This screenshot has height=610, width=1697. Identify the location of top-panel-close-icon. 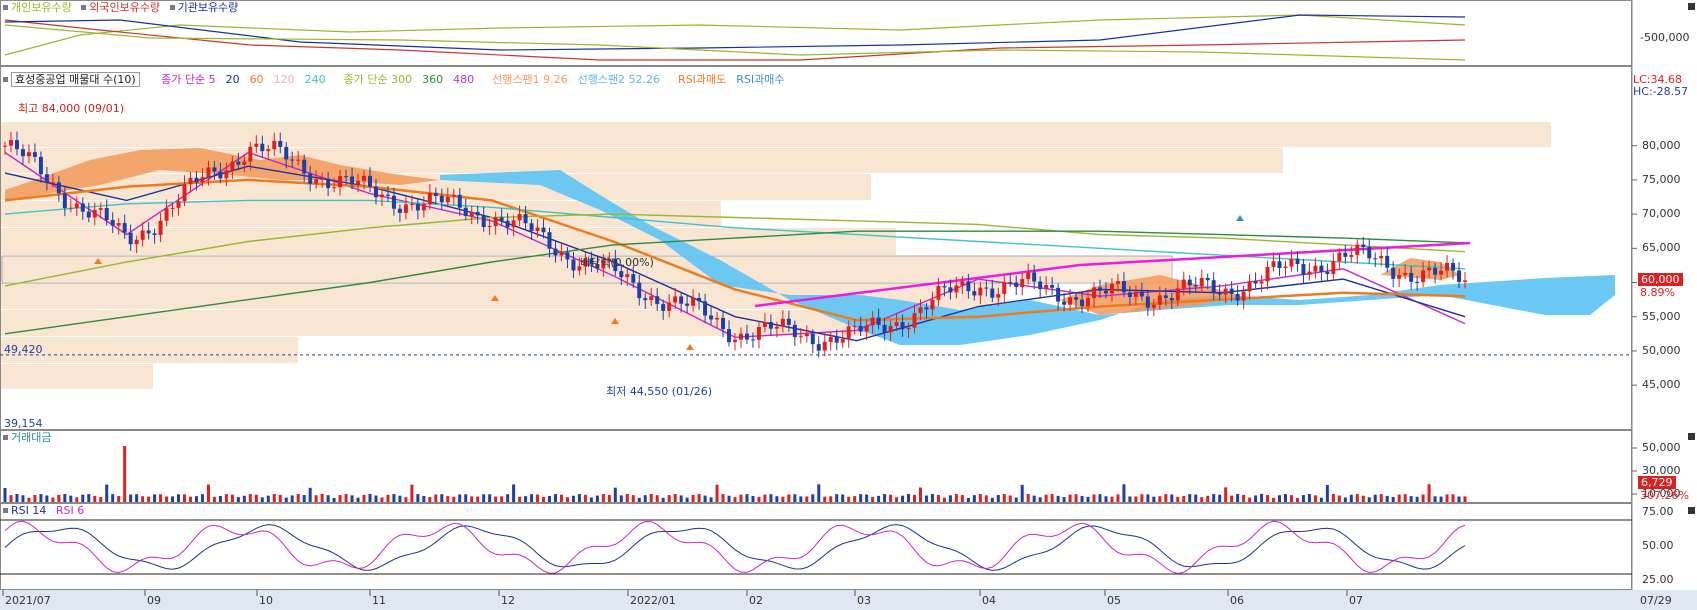
(1691, 6).